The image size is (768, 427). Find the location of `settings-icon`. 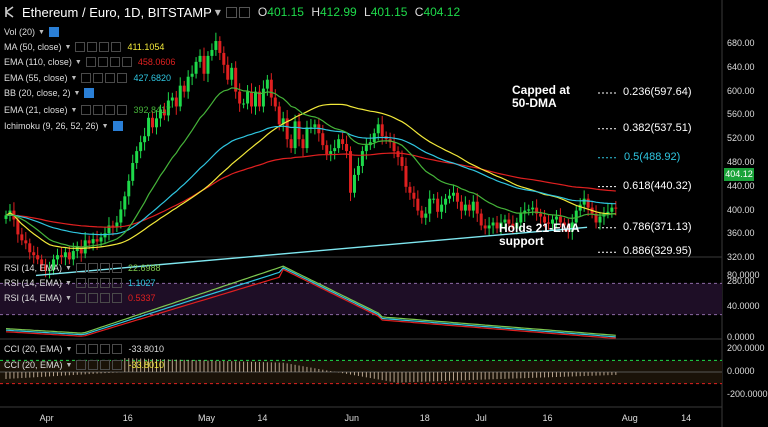

settings-icon is located at coordinates (231, 12).